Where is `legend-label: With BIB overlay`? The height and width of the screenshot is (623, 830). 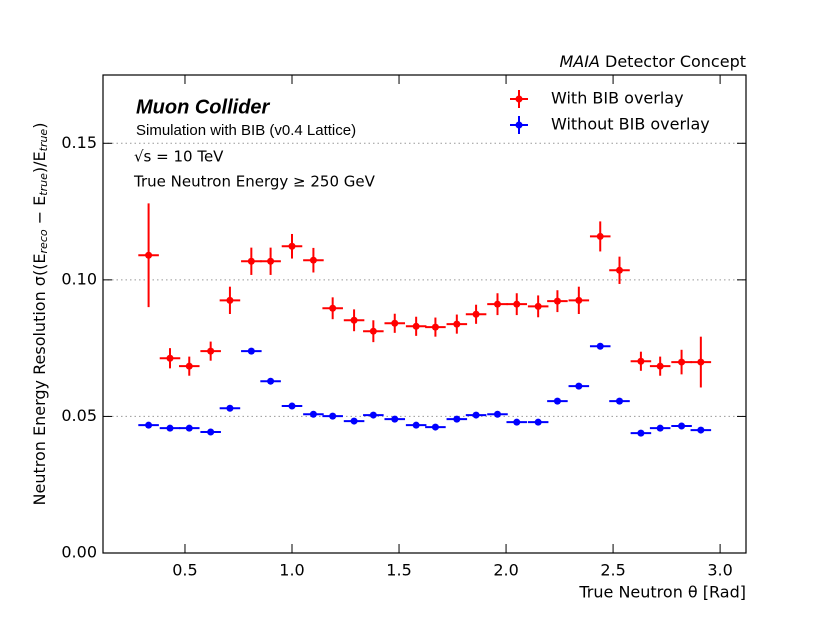 legend-label: With BIB overlay is located at coordinates (617, 98).